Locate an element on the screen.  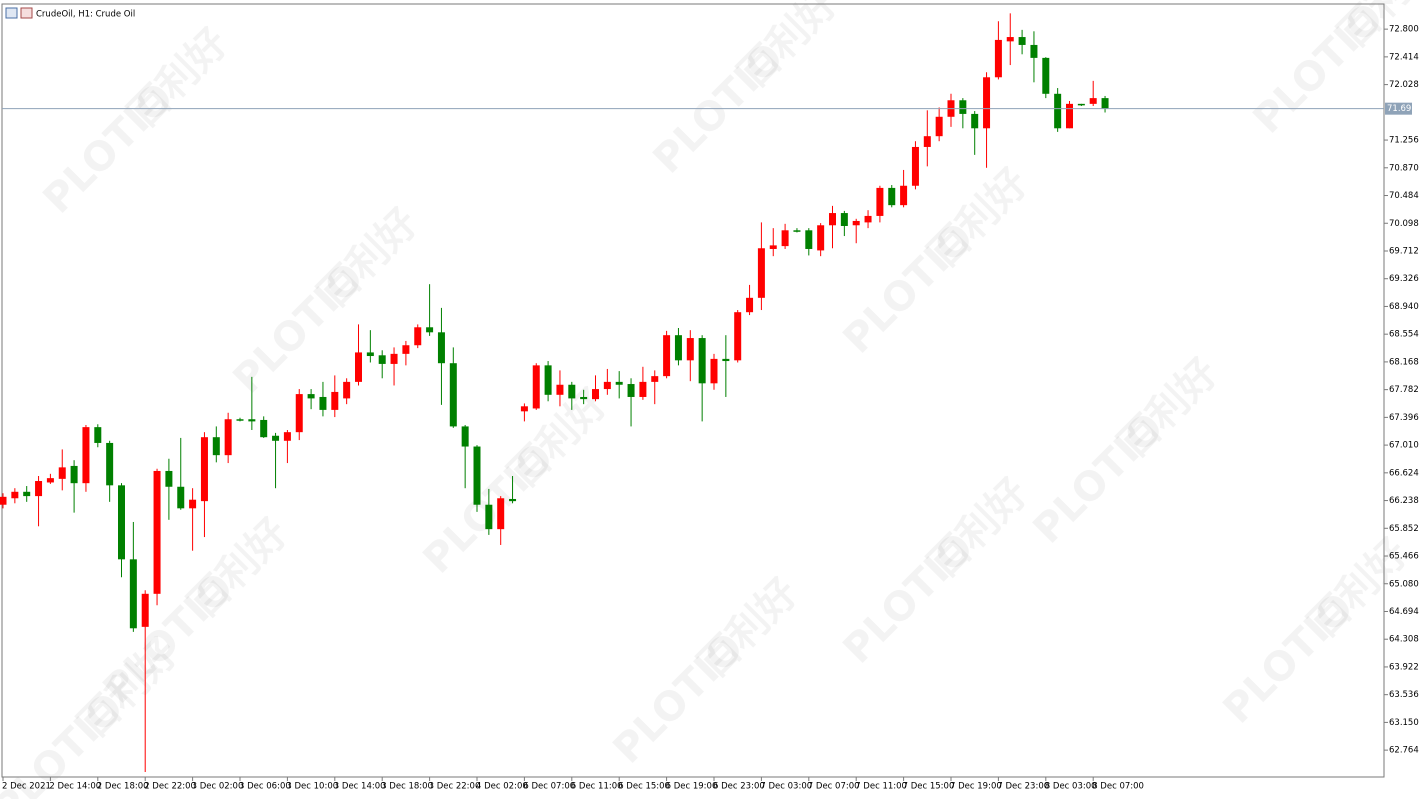
x-tick-label: 8 Dec 03:00 is located at coordinates (1071, 787).